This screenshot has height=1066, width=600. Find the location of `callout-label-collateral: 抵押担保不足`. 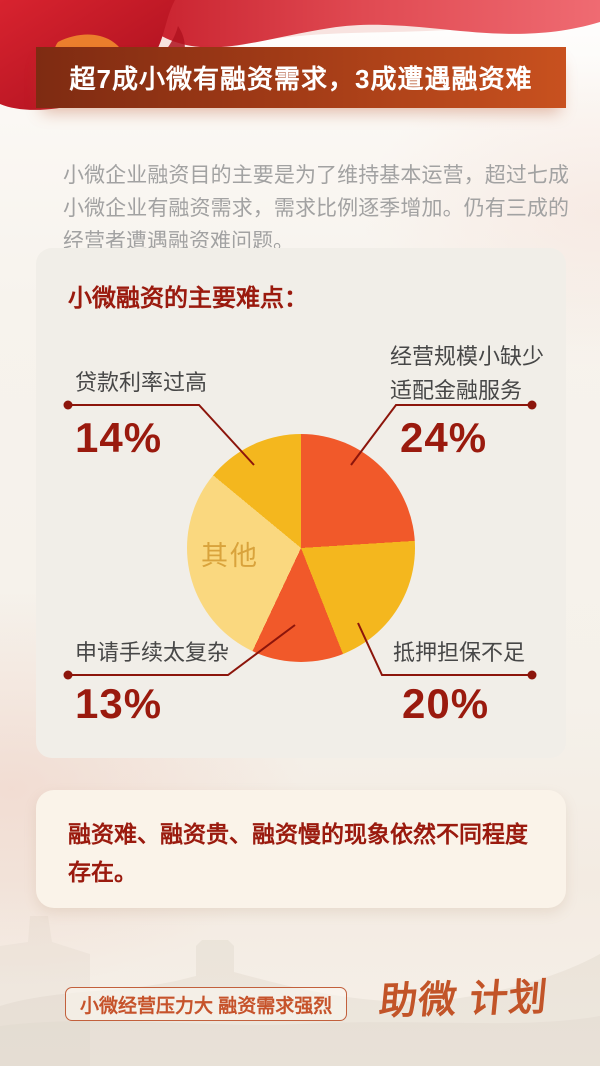

callout-label-collateral: 抵押担保不足 is located at coordinates (459, 652).